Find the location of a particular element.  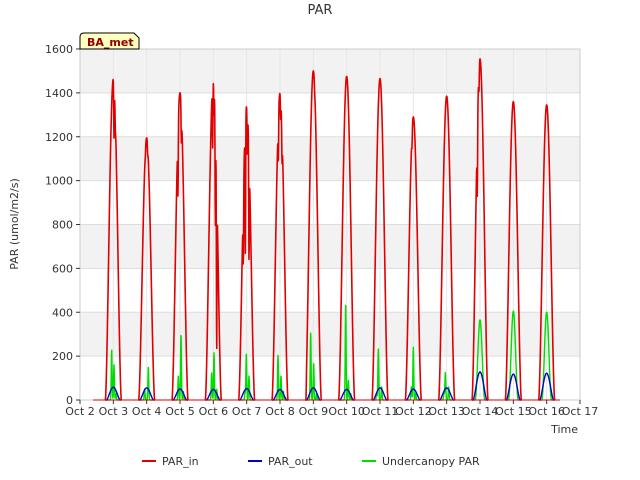

x-tick-label-15: Oct 17 is located at coordinates (580, 411).